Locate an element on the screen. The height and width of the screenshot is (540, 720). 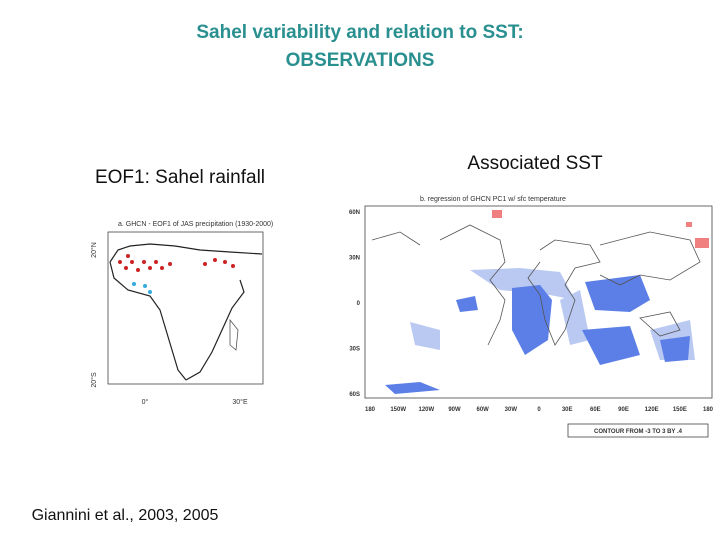
title-line: Sahel variability and relation to SST: is located at coordinates (359, 32).